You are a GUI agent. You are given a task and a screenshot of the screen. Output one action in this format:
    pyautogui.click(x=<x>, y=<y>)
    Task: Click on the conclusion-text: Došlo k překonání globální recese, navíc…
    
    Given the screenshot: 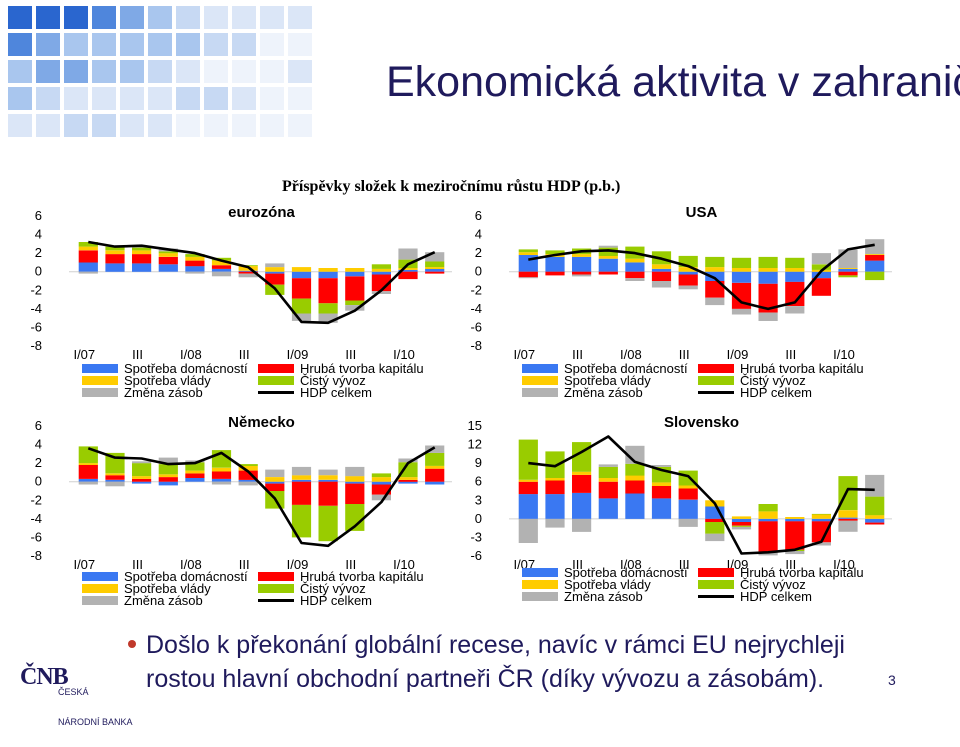 What is the action you would take?
    pyautogui.click(x=495, y=662)
    